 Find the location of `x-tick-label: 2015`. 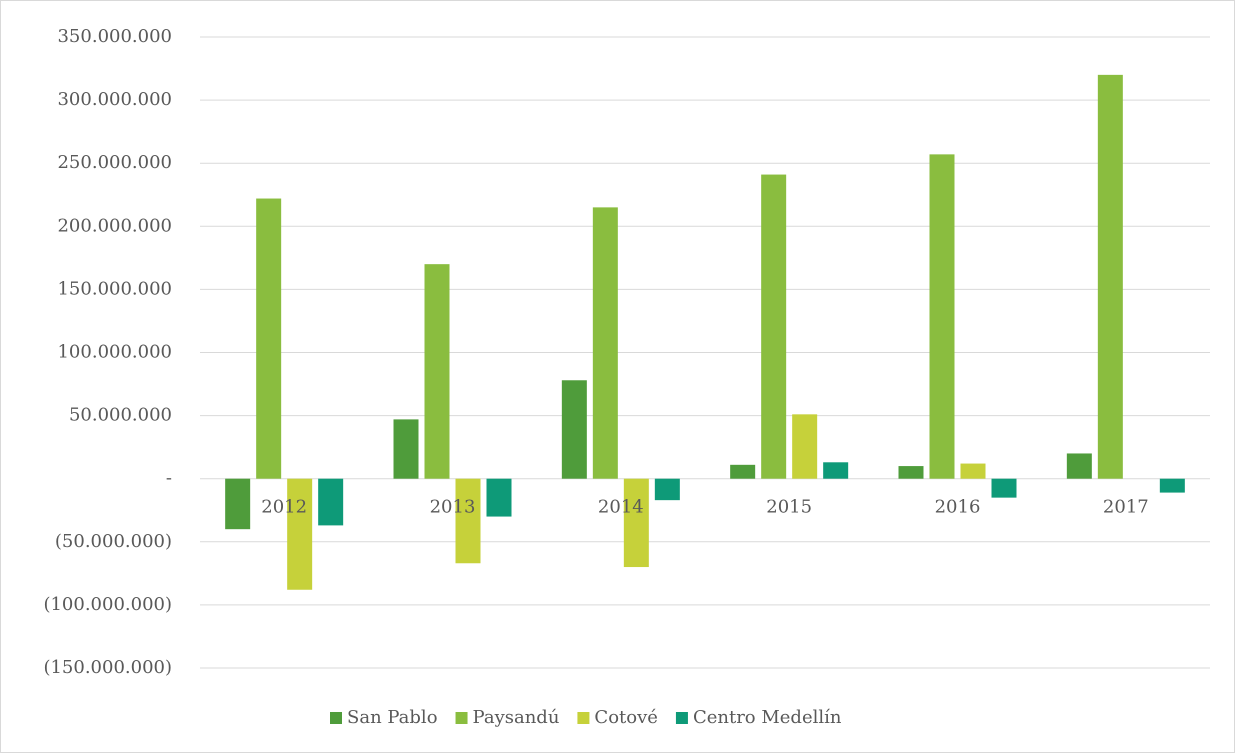

x-tick-label: 2015 is located at coordinates (789, 507).